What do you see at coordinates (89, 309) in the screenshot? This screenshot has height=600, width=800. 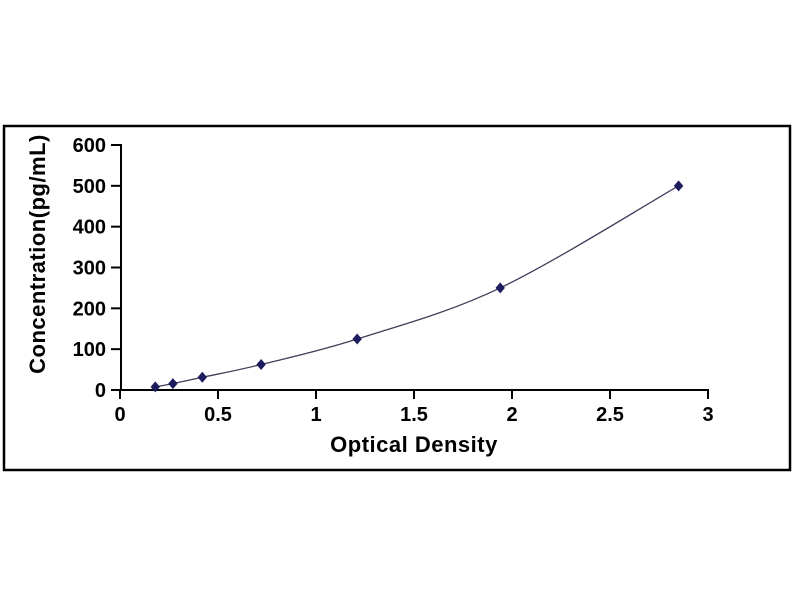 I see `y-tick-label: 200` at bounding box center [89, 309].